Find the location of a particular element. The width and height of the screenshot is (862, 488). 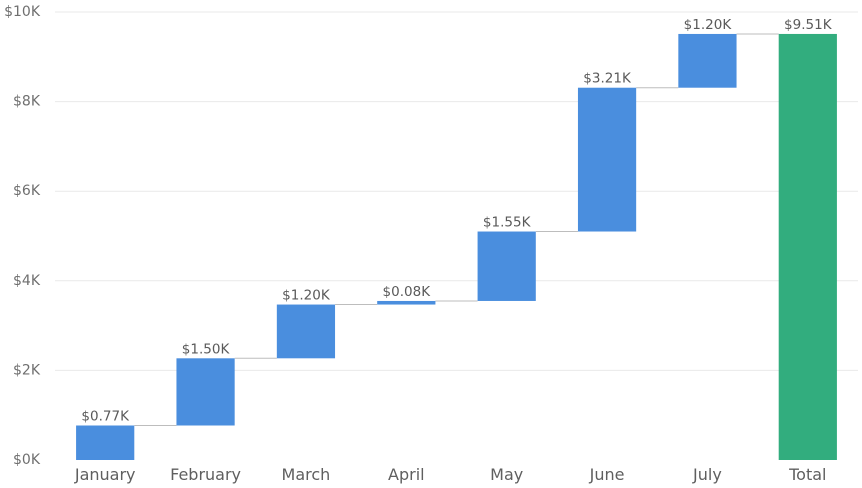

y-axis-tick-labels: $0K $2K $4K $6K $8K $10K is located at coordinates (22, 236).